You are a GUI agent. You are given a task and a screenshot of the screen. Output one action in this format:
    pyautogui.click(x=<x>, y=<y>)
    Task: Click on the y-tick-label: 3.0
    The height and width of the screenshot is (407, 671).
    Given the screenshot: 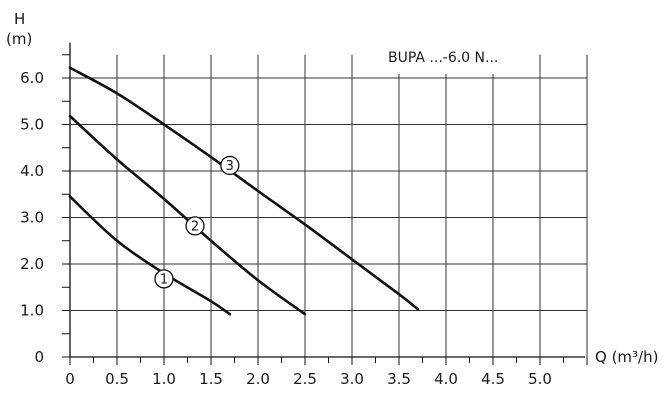 What is the action you would take?
    pyautogui.click(x=32, y=218)
    